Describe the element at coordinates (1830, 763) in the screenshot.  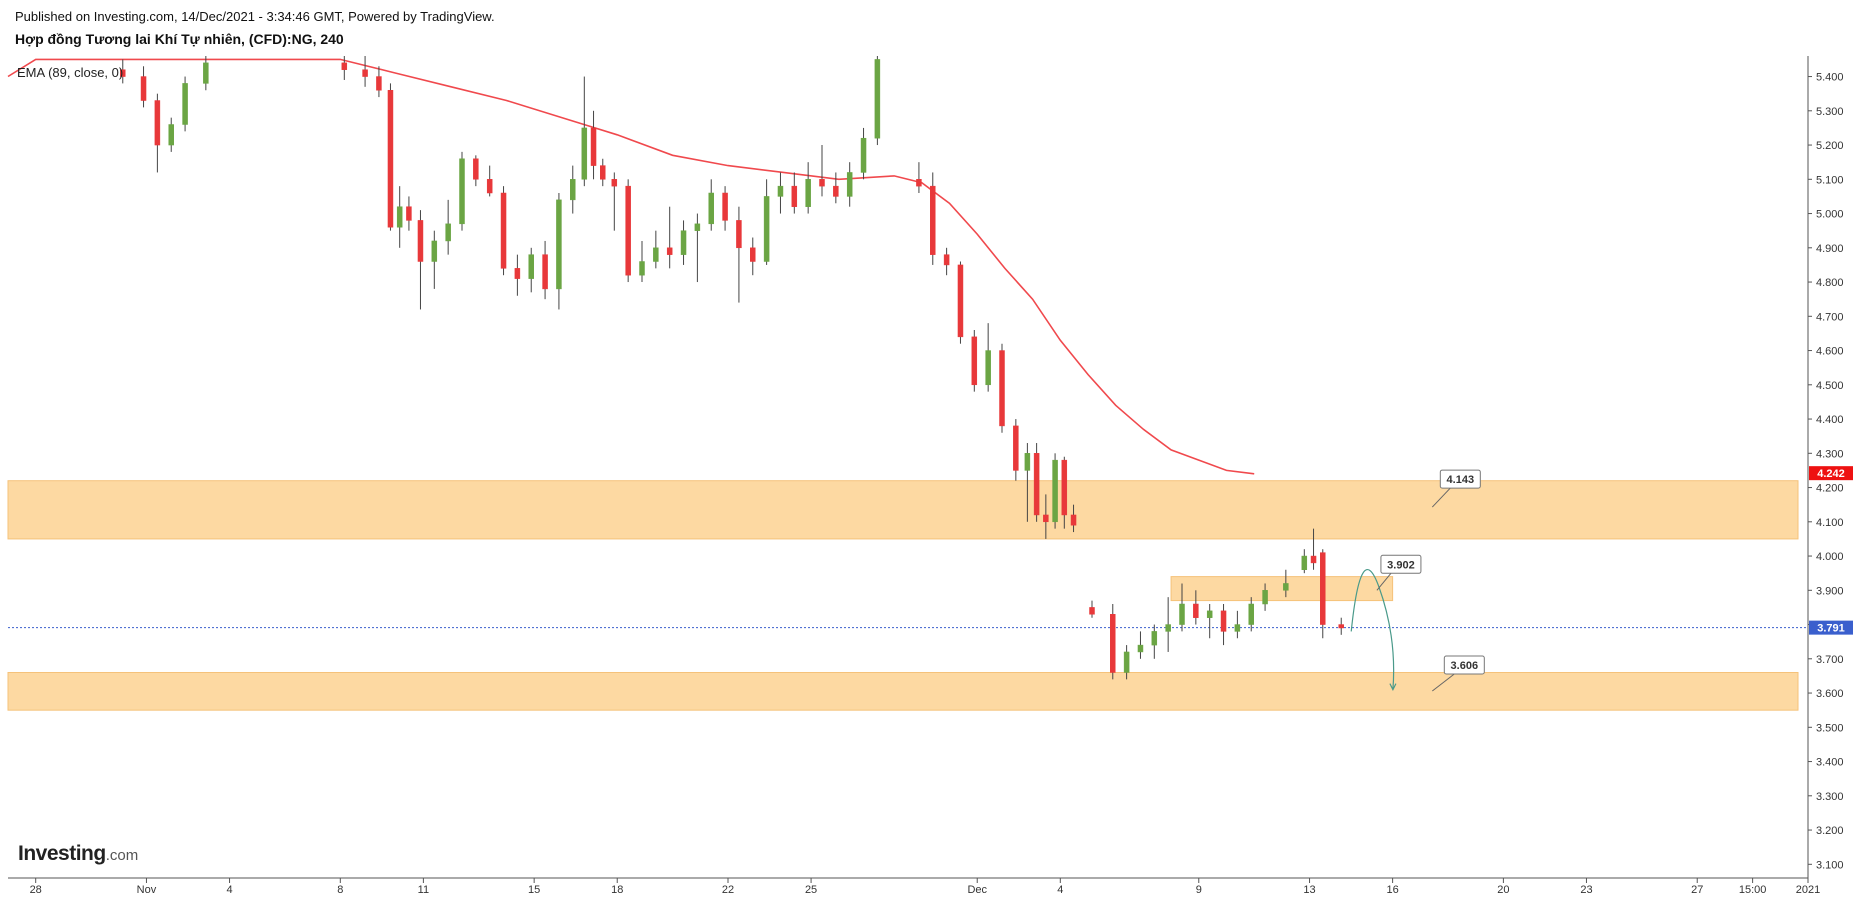
I see `y-tick-label: 3.400` at that location.